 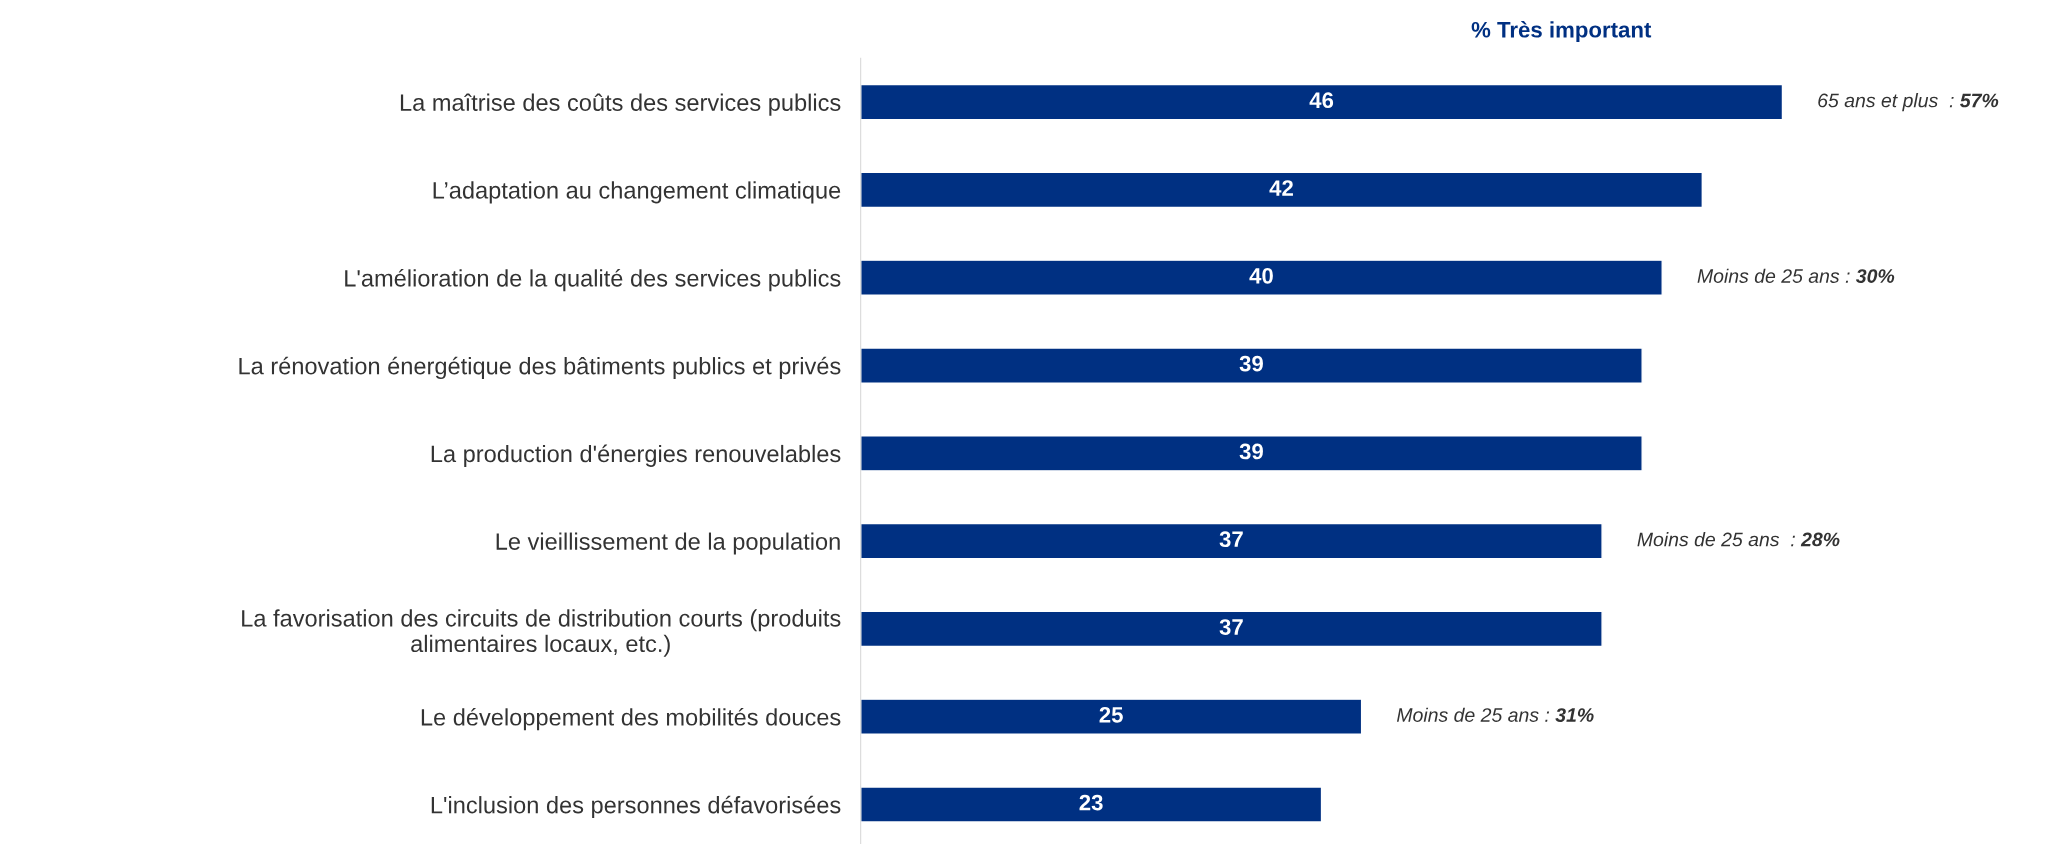 What do you see at coordinates (541, 633) in the screenshot?
I see `y-tick-label: La favorisation des circuits de distribution courts (produits alimentaires locaux, etc.)` at bounding box center [541, 633].